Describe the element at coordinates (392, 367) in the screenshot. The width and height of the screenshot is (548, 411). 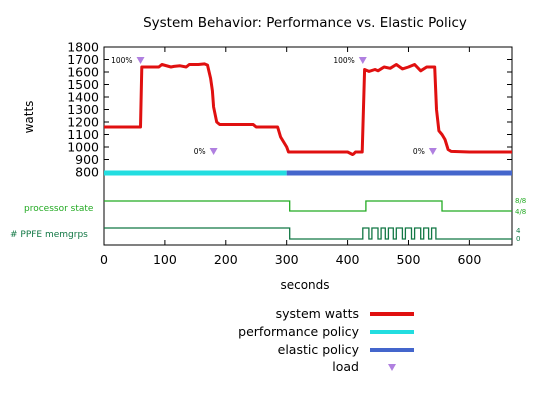
I see `legend-marker` at that location.